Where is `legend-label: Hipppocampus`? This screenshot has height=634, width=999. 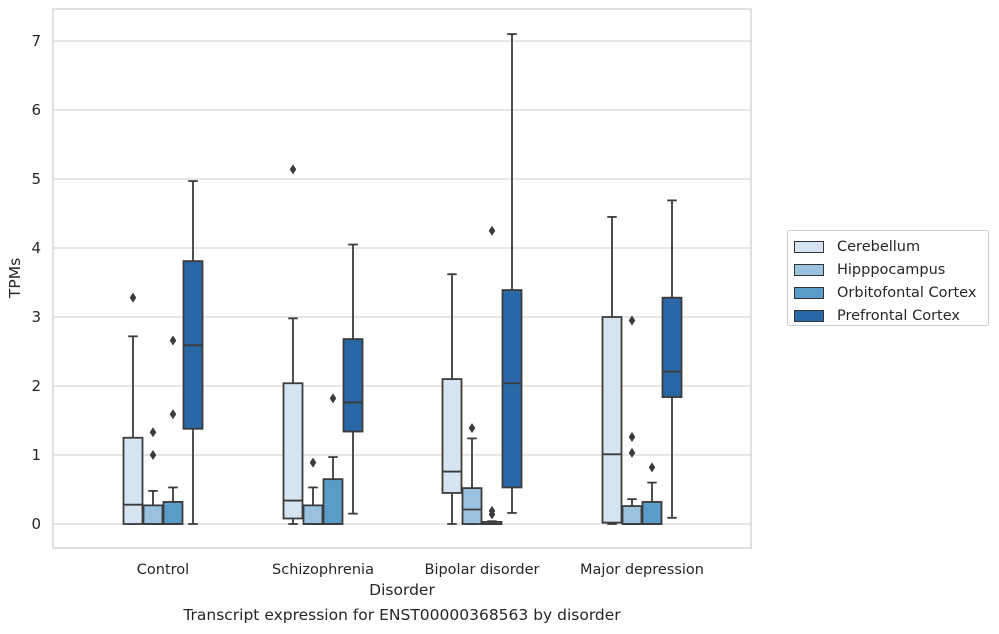
legend-label: Hipppocampus is located at coordinates (891, 269).